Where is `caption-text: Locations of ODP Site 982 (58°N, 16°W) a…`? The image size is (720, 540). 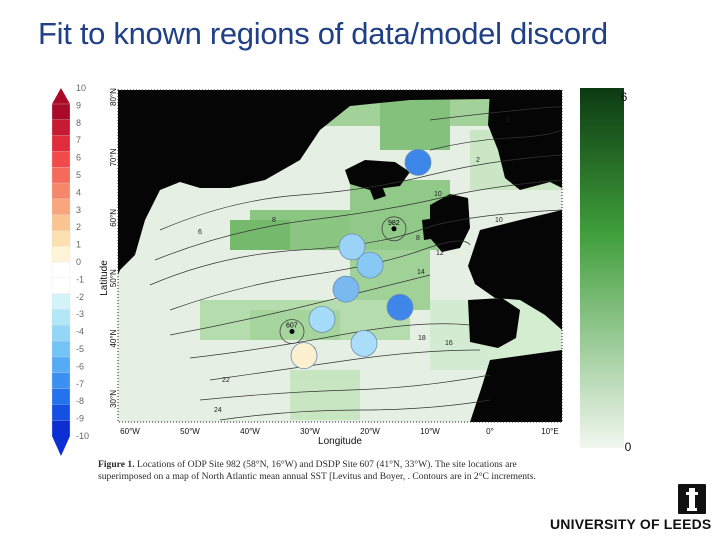
caption-text: Locations of ODP Site 982 (58°N, 16°W) a… is located at coordinates (317, 470).